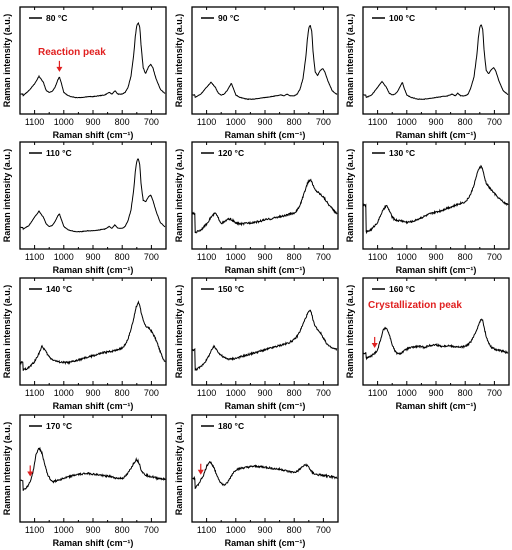 This screenshot has width=512, height=550. Describe the element at coordinates (72, 52) in the screenshot. I see `annotation-text: Reaction peak` at that location.